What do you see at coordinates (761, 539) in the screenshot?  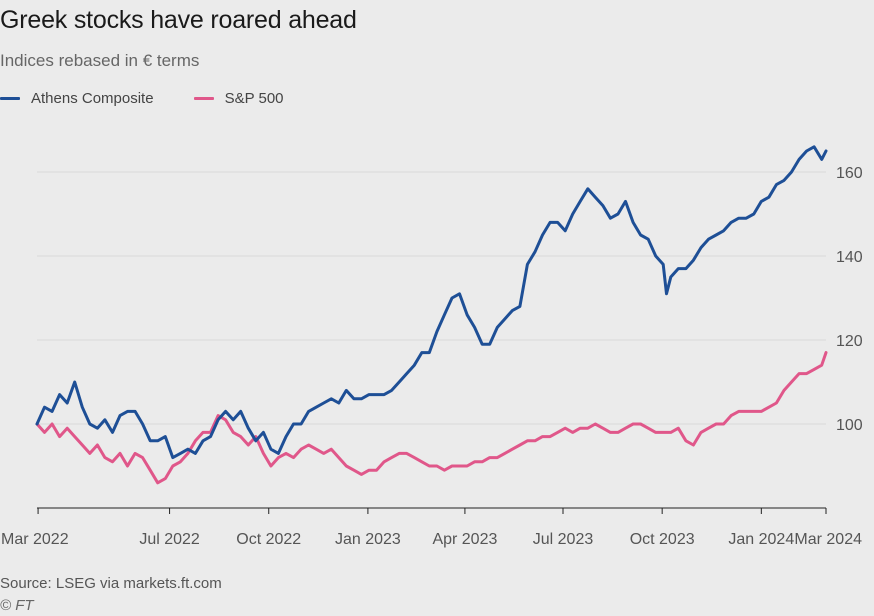 I see `x-tick-label: Jan 2024` at bounding box center [761, 539].